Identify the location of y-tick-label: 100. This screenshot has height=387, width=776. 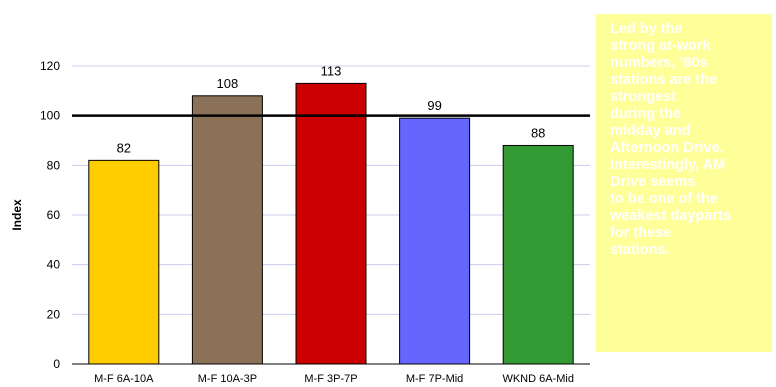
(50, 116).